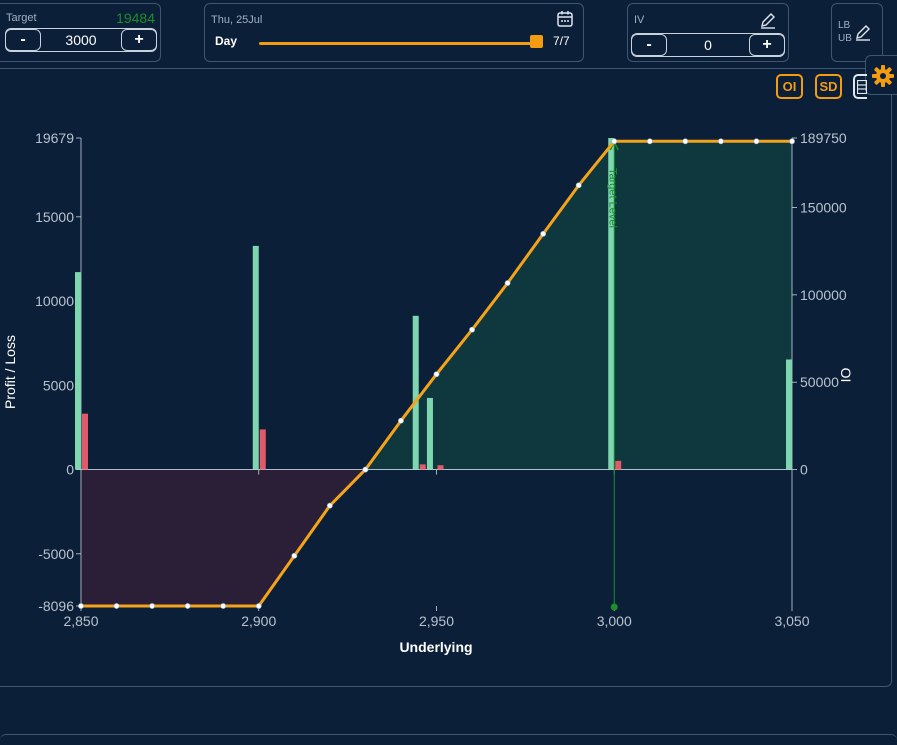 This screenshot has height=745, width=897. Describe the element at coordinates (768, 20) in the screenshot. I see `pencil-icon` at that location.